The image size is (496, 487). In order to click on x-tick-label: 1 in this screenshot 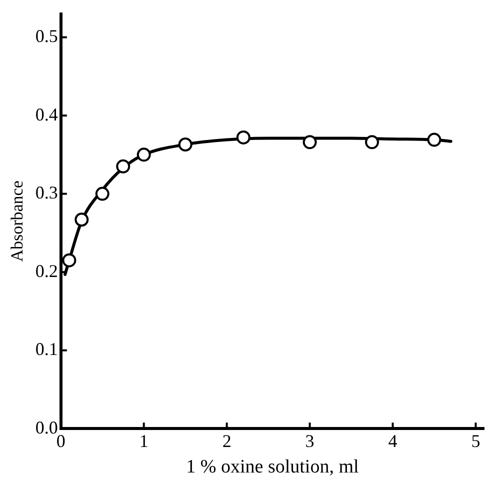, I will do `click(143, 441)`.